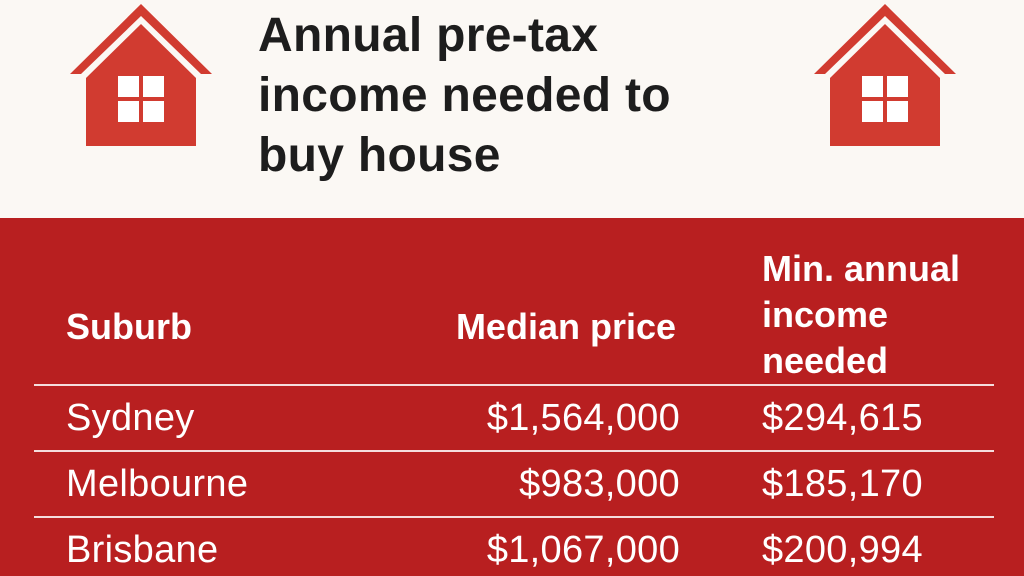 The height and width of the screenshot is (576, 1024). I want to click on cell-median-price: $1,564,000, so click(583, 418).